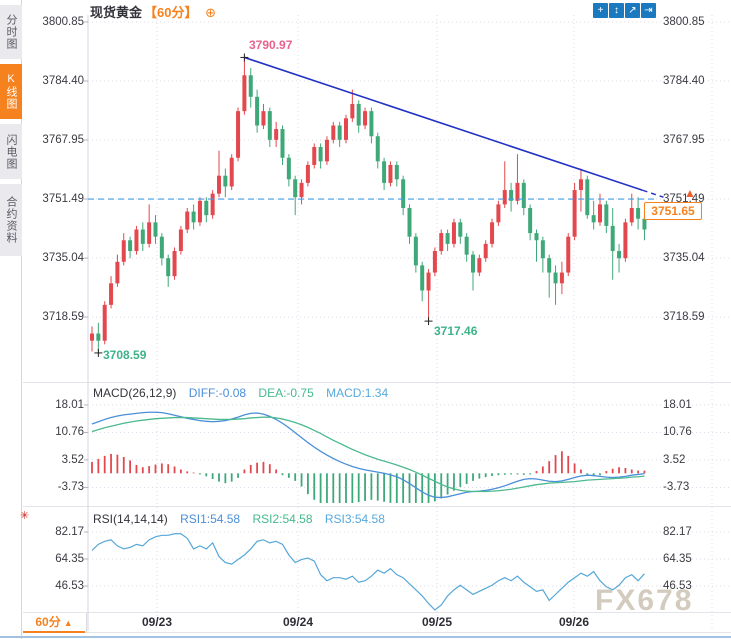  I want to click on rsi1-value: RSI1:54.58, so click(210, 519).